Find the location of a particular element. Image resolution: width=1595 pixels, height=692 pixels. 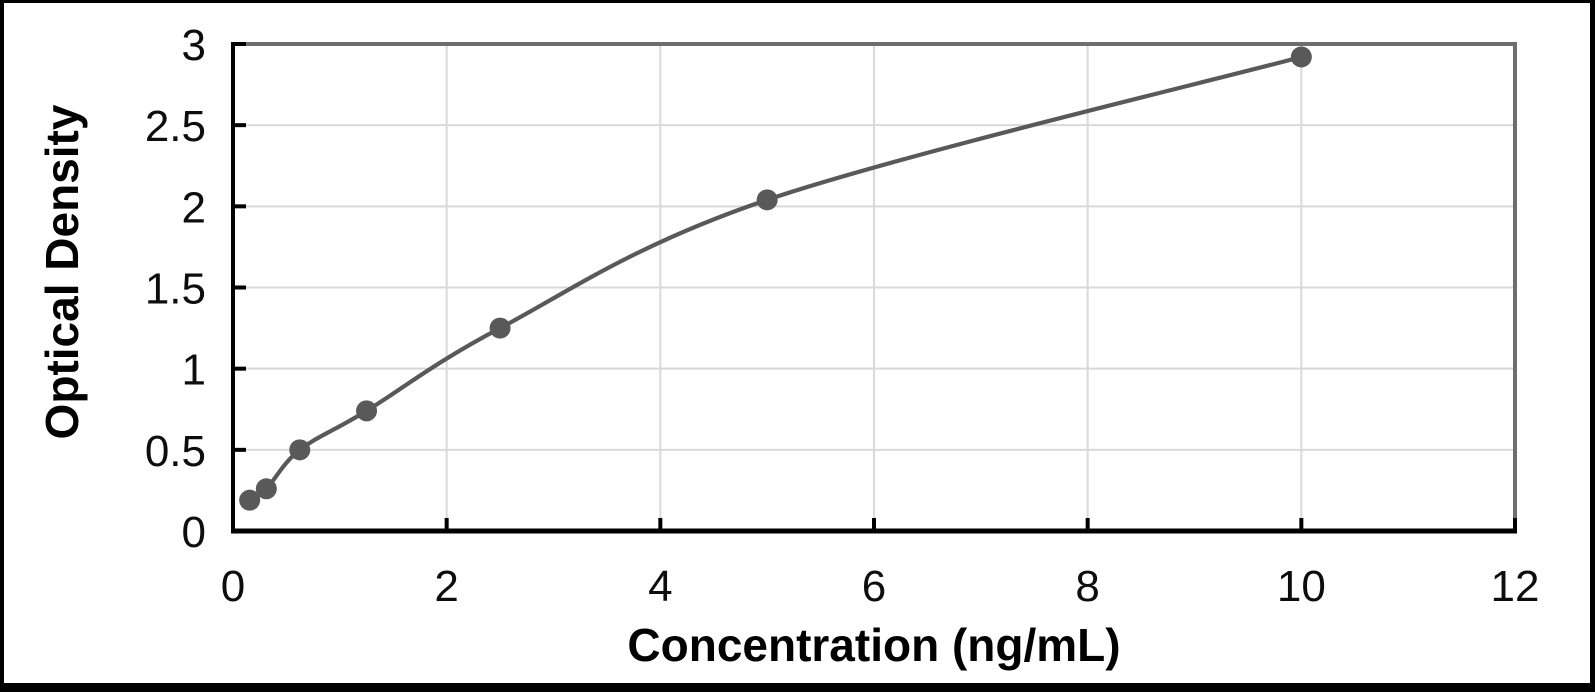

y-tick-label: 1 is located at coordinates (194, 370).